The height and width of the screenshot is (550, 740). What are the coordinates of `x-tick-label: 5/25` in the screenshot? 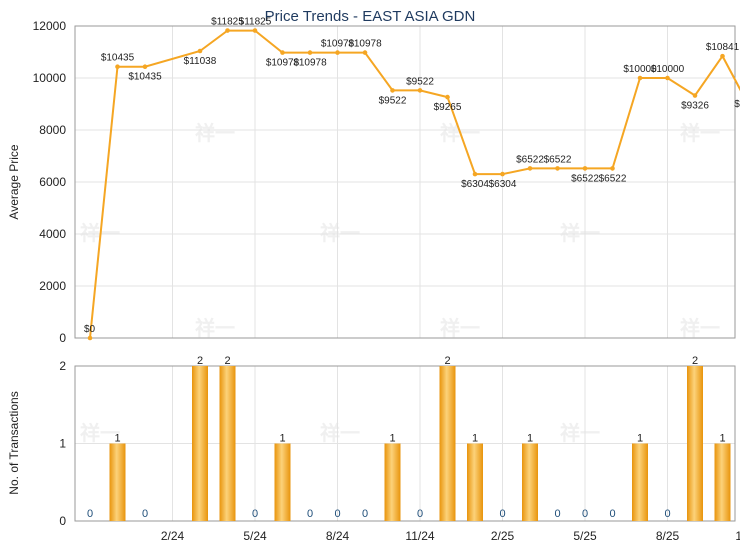 It's located at (585, 536).